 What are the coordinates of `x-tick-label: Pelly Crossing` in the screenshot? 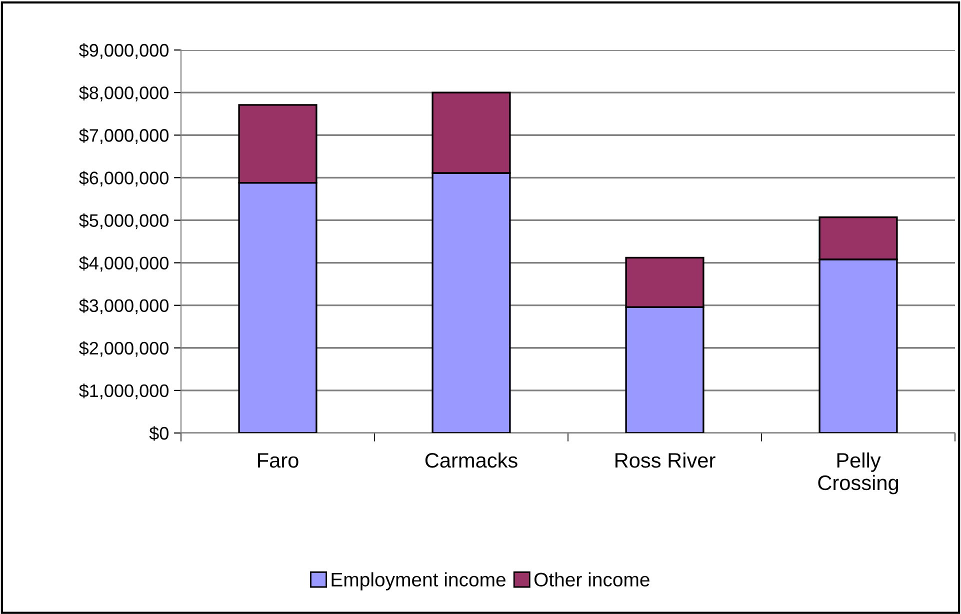 It's located at (858, 473).